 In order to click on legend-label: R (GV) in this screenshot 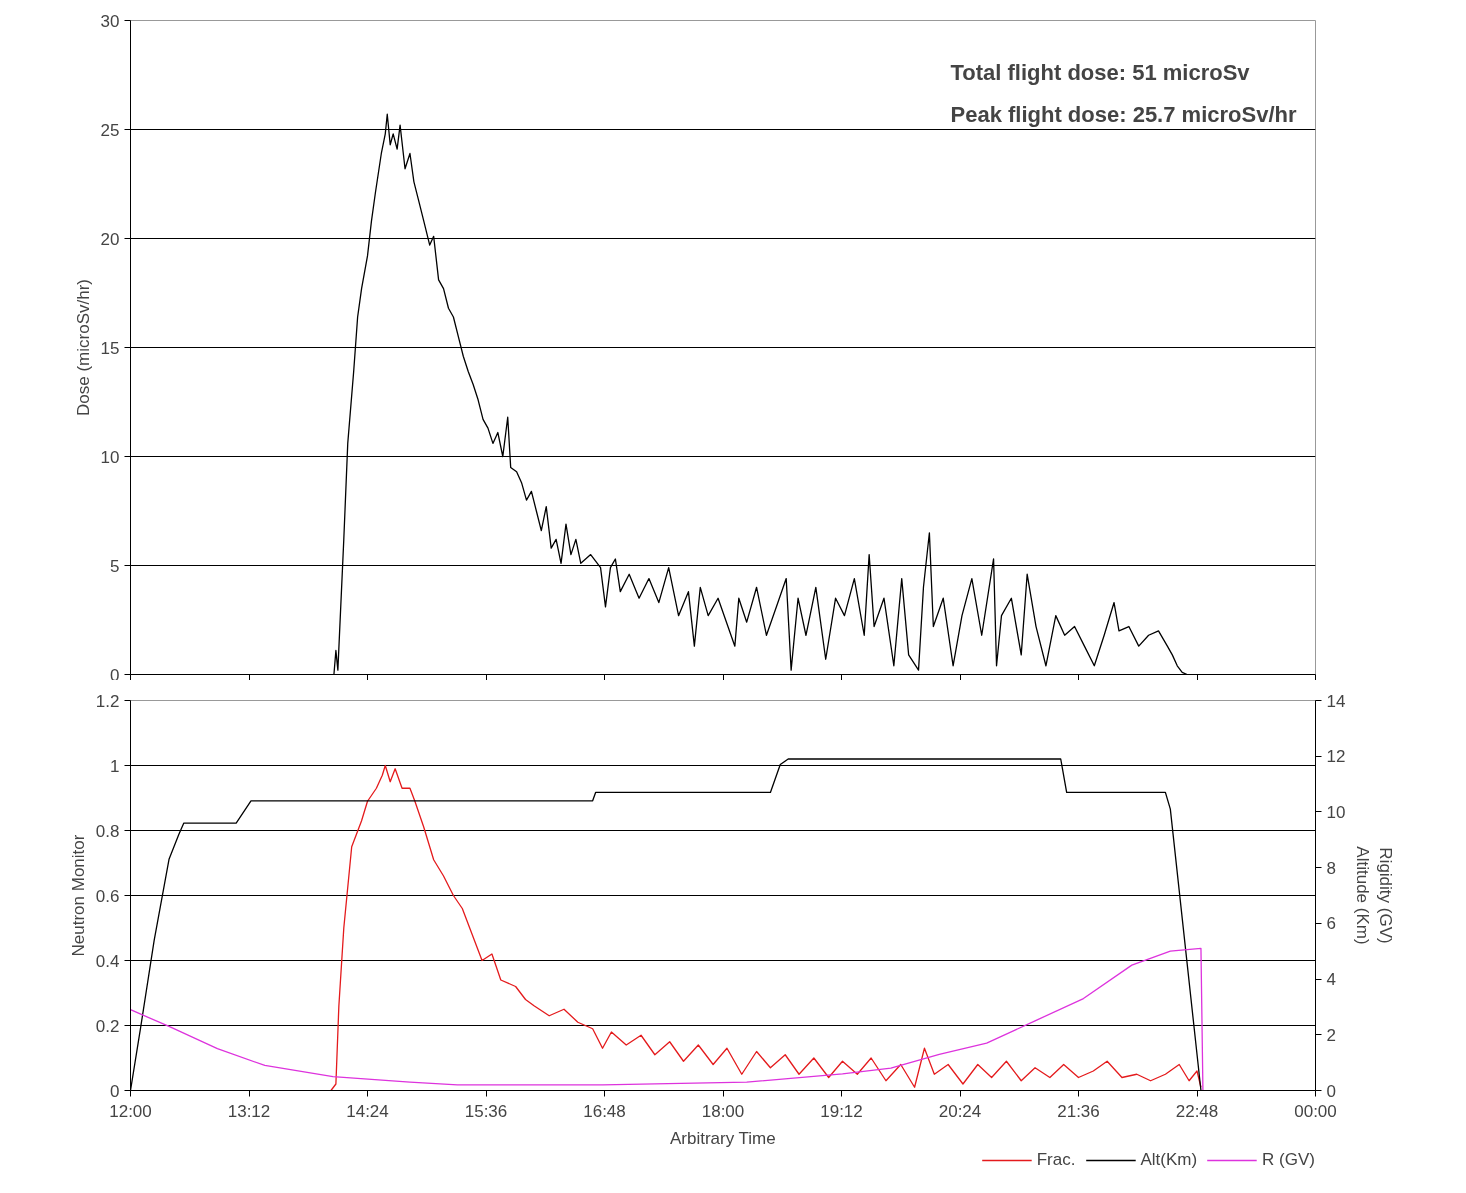, I will do `click(1288, 1160)`.